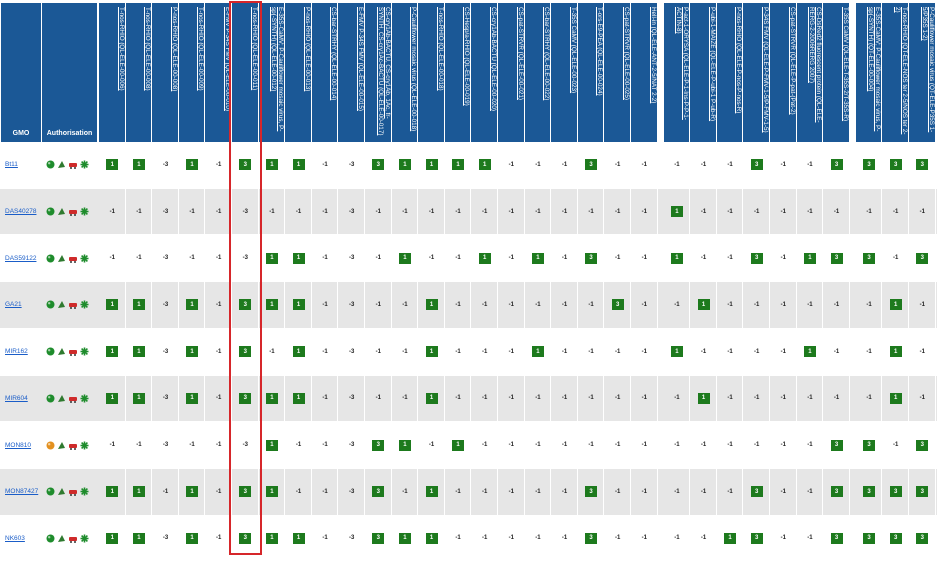 This screenshot has height=566, width=937. I want to click on column-header-18: T-ors-E9-PEA (QL-ELE-00-024), so click(590, 72).